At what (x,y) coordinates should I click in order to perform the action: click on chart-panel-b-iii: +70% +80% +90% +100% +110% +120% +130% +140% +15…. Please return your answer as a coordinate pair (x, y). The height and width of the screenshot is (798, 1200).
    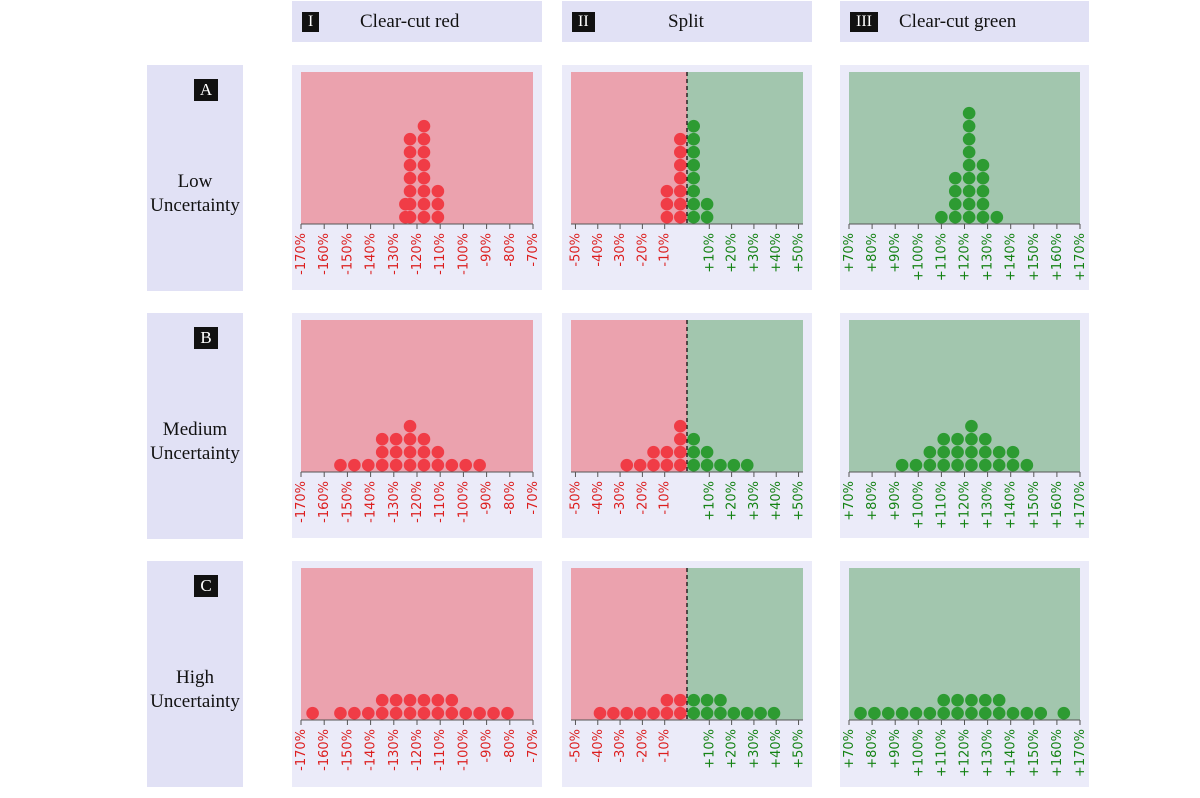
    Looking at the image, I should click on (964, 425).